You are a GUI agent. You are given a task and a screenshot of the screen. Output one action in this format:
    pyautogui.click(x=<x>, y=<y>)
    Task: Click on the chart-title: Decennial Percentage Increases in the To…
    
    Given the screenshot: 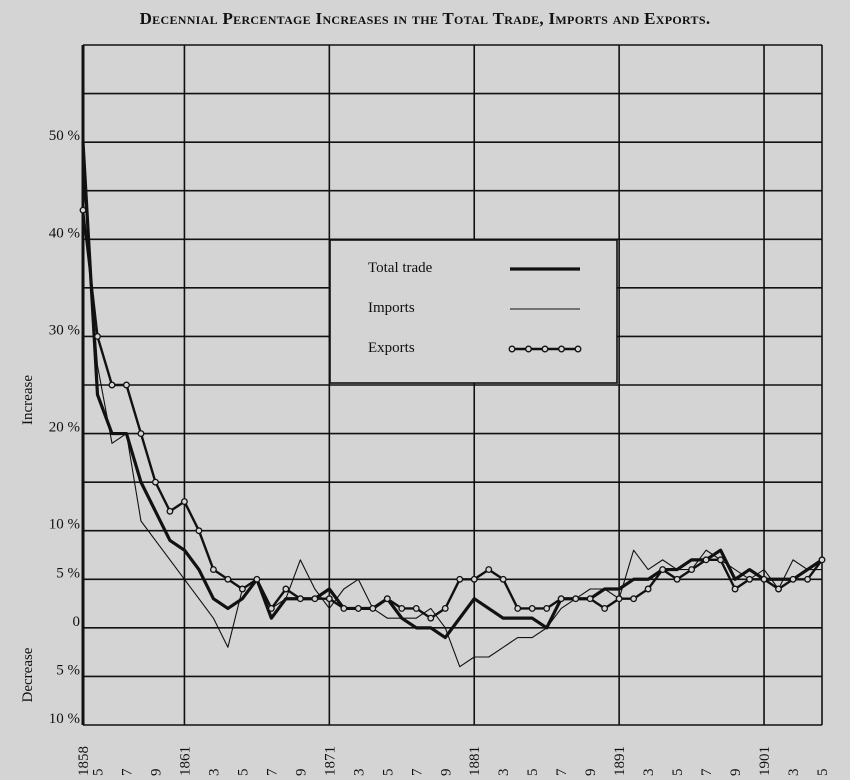 What is the action you would take?
    pyautogui.click(x=425, y=18)
    